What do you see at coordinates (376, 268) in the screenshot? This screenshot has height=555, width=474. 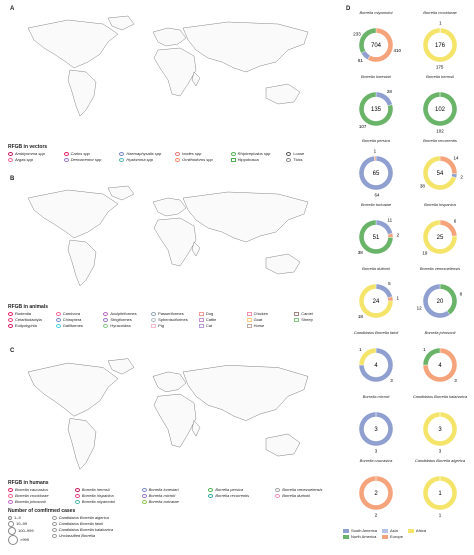 I see `ring-title: Borrelia duttonii` at bounding box center [376, 268].